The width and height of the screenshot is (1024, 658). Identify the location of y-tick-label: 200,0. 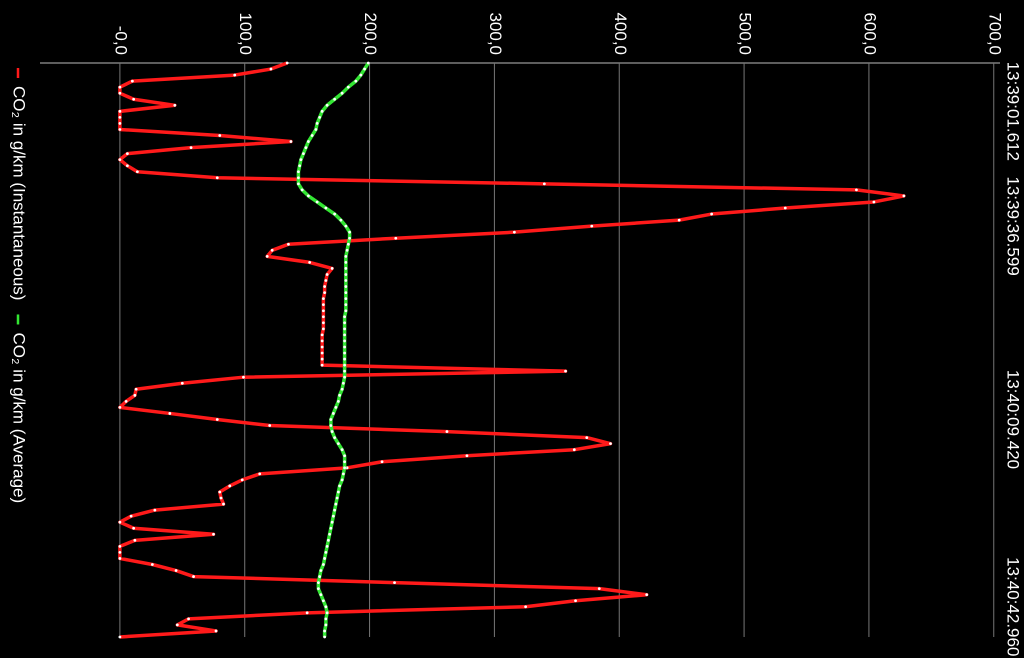
(370, 33).